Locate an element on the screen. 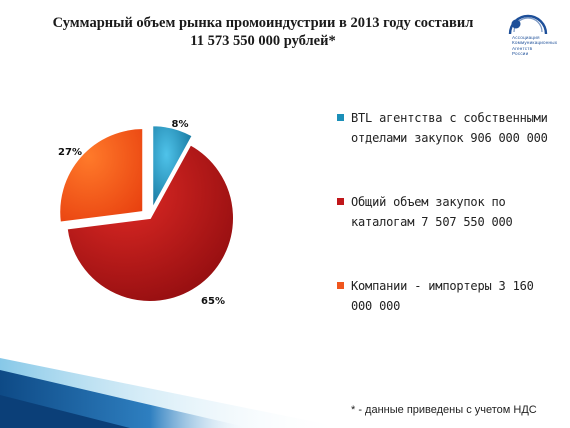 The height and width of the screenshot is (428, 570). logo-text-line: Ассоциация is located at coordinates (526, 37).